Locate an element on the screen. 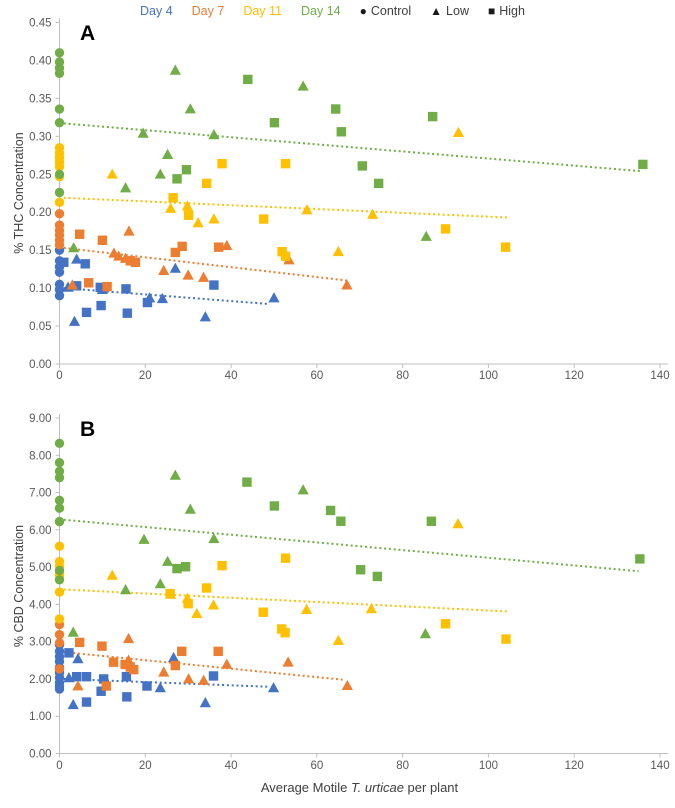 This screenshot has width=675, height=808. y-tick-label: 3.00 is located at coordinates (40, 643).